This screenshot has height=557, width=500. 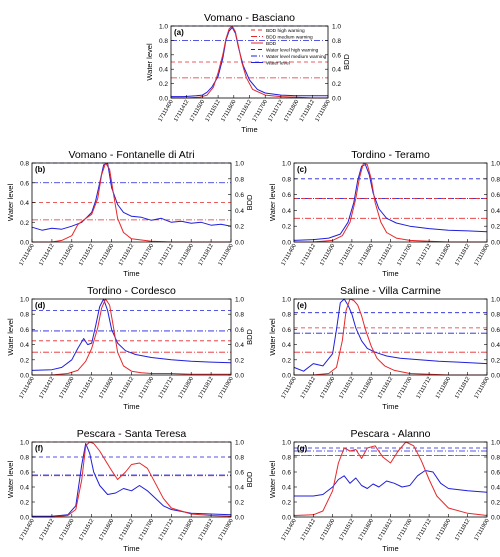 I want to click on panel-letter: (a), so click(x=179, y=32).